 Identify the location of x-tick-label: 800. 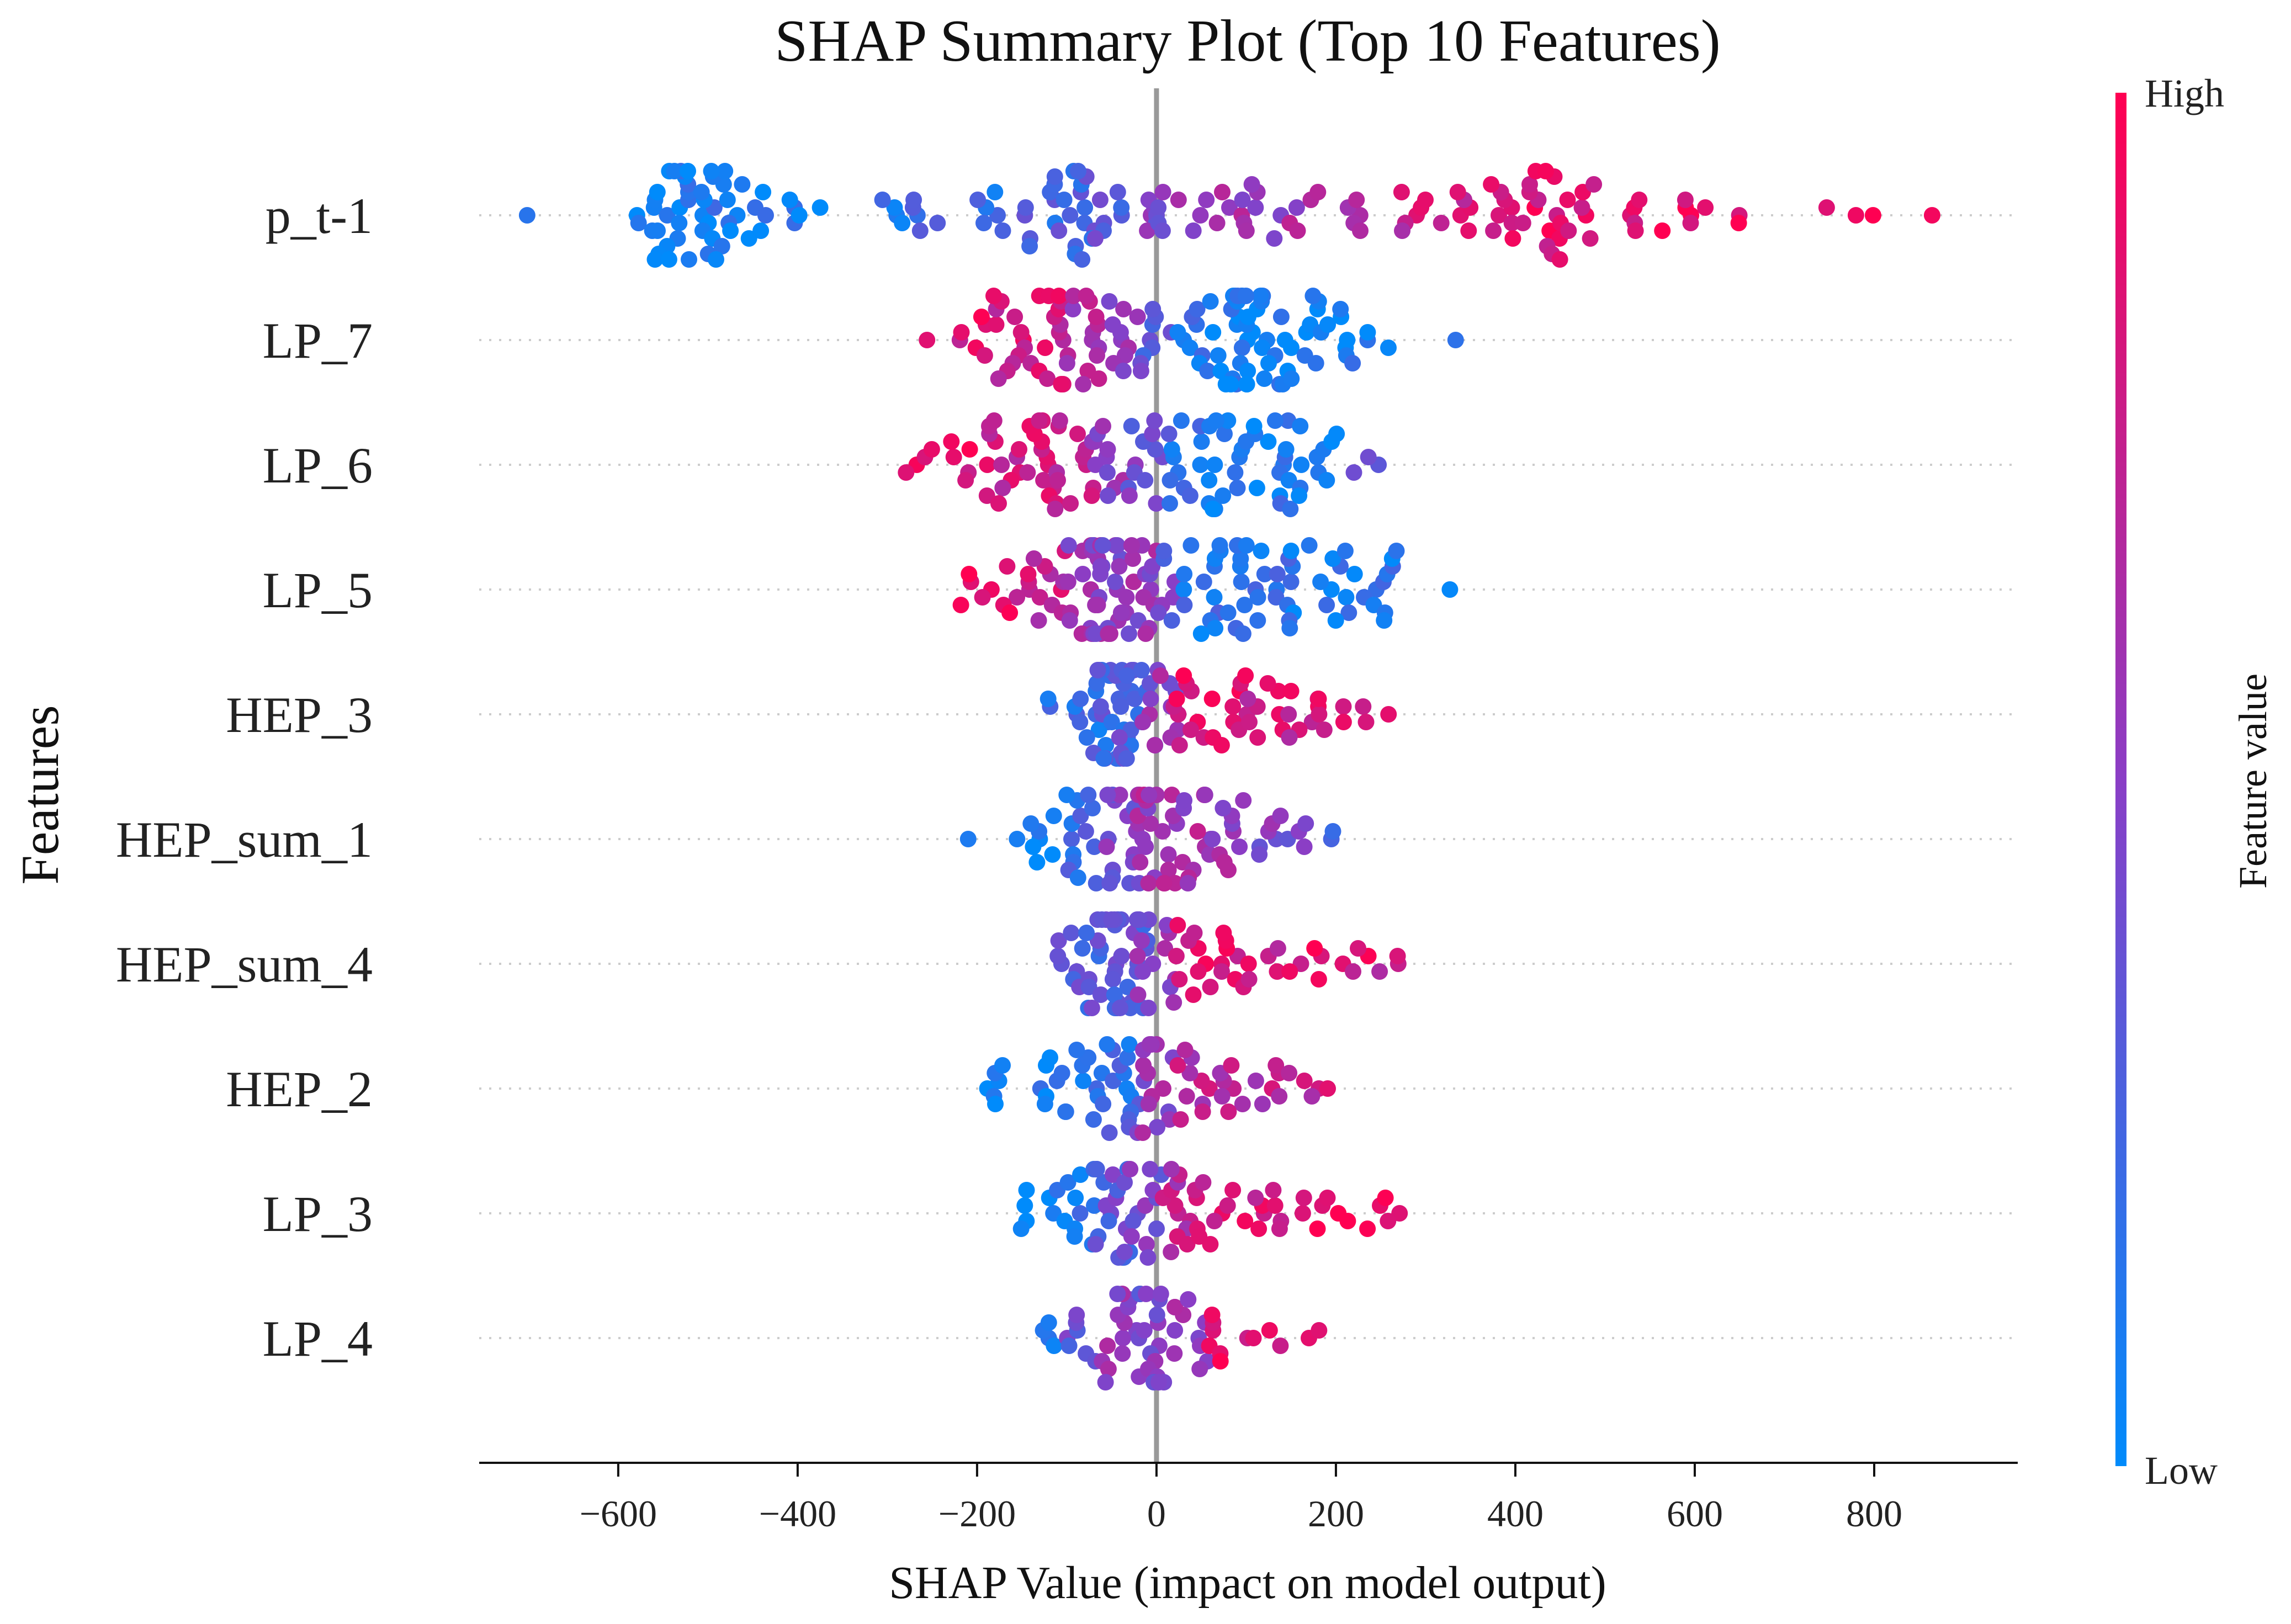
(1874, 1514).